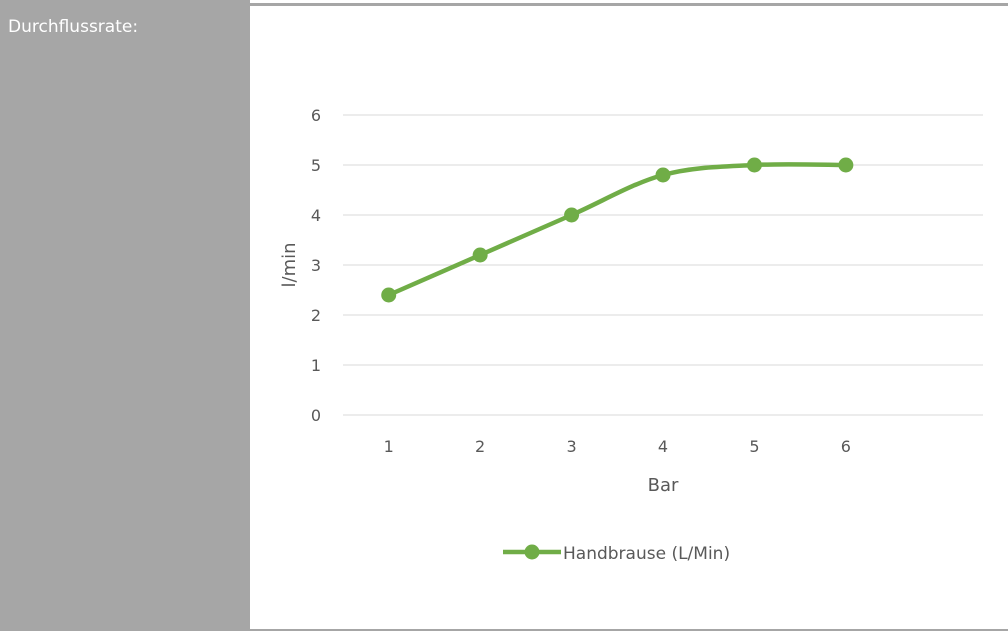 The width and height of the screenshot is (1008, 631). What do you see at coordinates (846, 446) in the screenshot?
I see `x-tick-label: 6` at bounding box center [846, 446].